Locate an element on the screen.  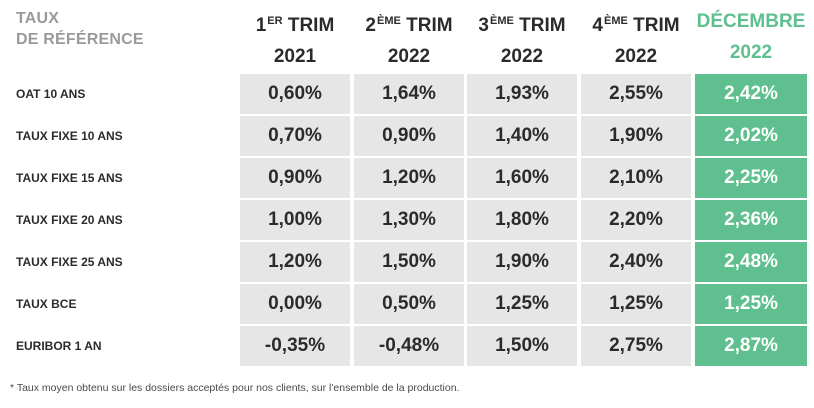
rate-cell: 2,48% is located at coordinates (751, 262).